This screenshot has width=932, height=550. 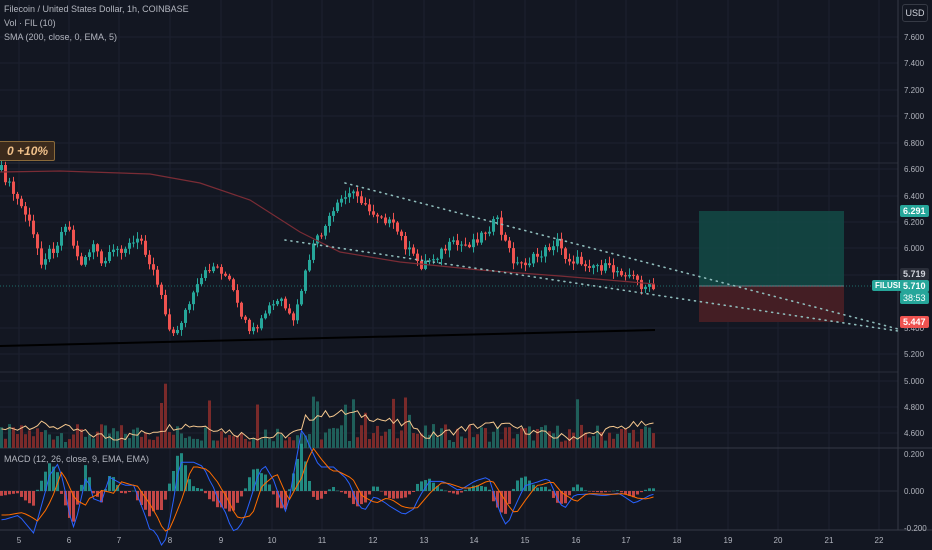 What do you see at coordinates (322, 540) in the screenshot?
I see `time-tick-label: 11` at bounding box center [322, 540].